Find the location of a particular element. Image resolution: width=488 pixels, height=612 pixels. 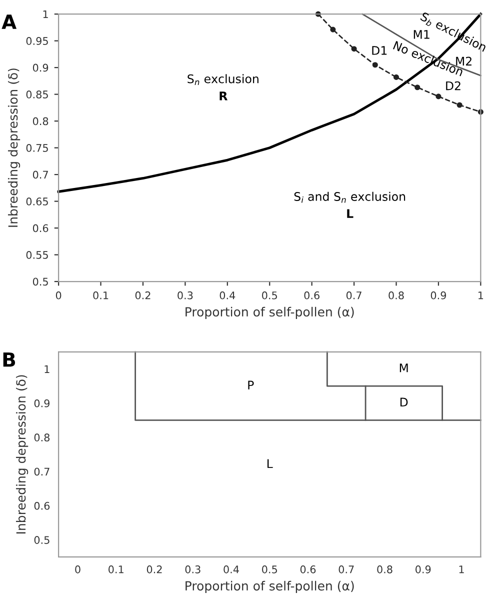

y-tick-label: 0.95 is located at coordinates (37, 41).